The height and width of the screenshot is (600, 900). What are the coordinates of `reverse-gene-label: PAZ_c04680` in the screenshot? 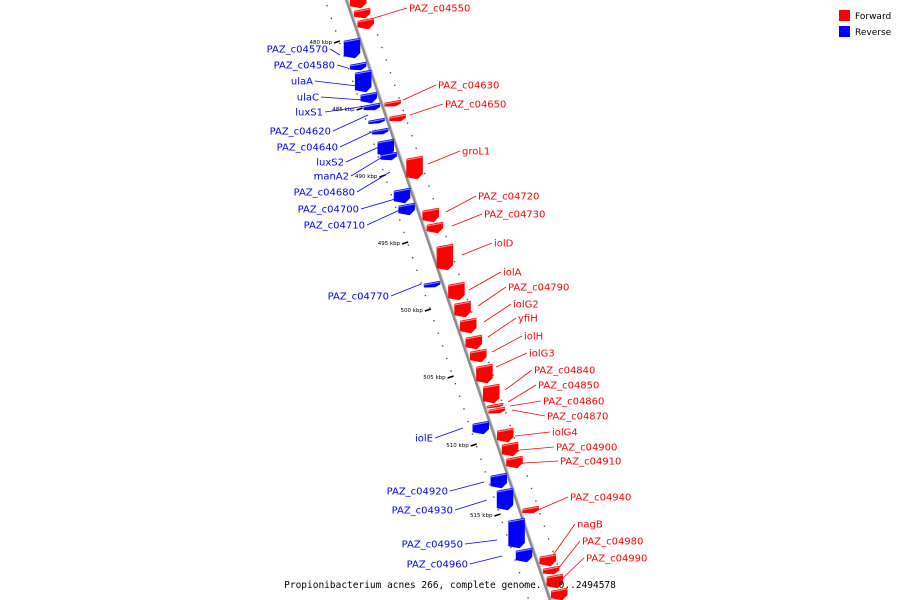 It's located at (324, 193).